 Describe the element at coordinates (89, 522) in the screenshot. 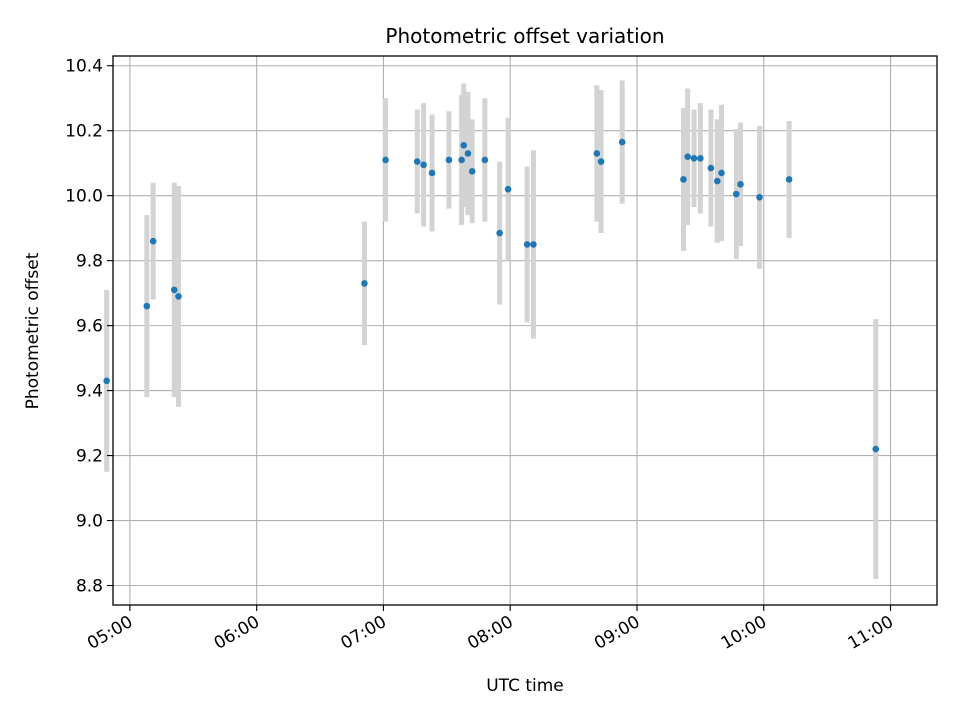

I see `y-tick-label: 9.0` at that location.